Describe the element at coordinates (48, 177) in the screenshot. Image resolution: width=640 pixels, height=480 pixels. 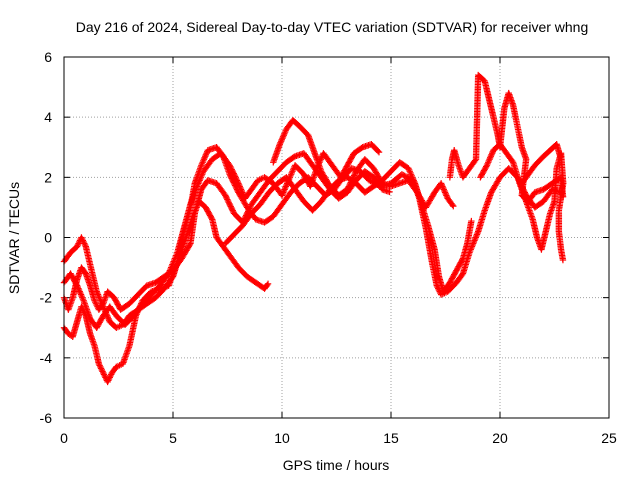
I see `y-tick-label: 2` at that location.